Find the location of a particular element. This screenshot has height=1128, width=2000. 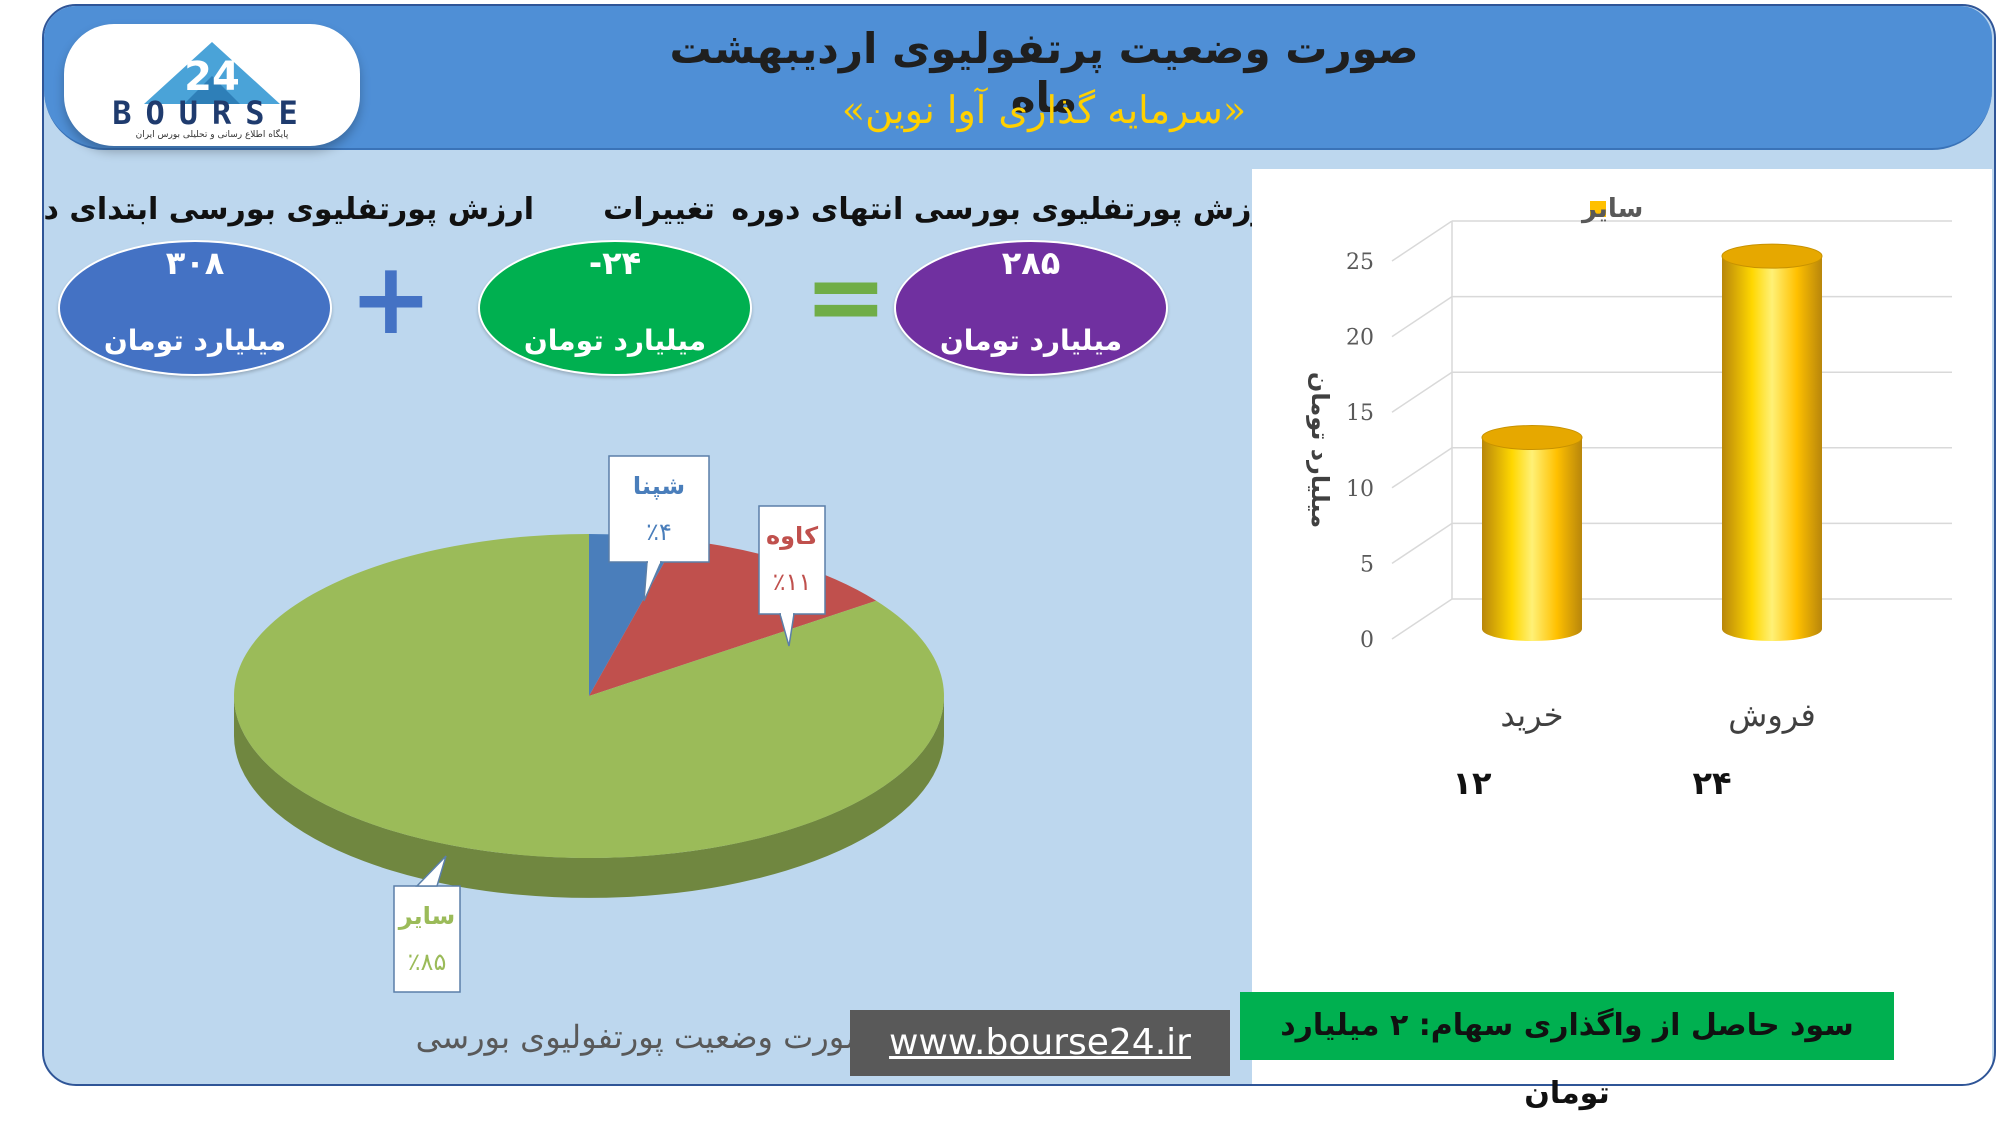

y-tick-label-5: 25 is located at coordinates (1360, 262).